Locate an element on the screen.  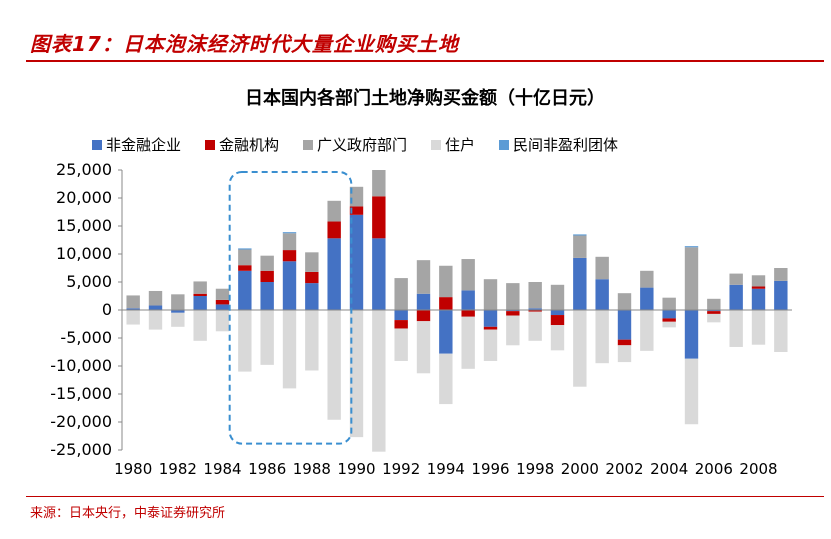
legend-label: 非金融企业 is located at coordinates (143, 145).